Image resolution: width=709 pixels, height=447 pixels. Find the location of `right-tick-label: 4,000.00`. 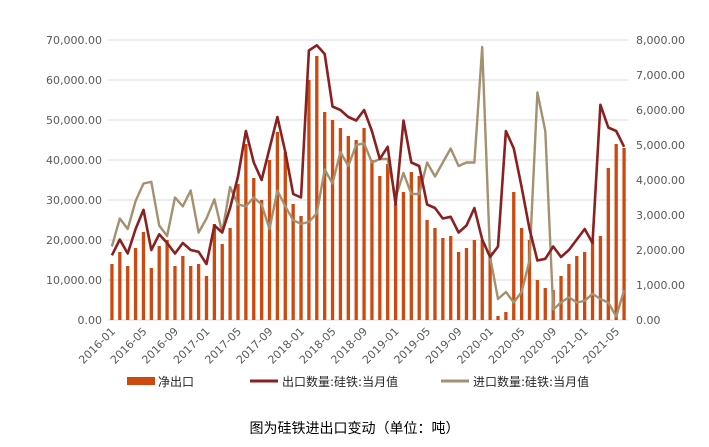

right-tick-label: 4,000.00 is located at coordinates (660, 180).